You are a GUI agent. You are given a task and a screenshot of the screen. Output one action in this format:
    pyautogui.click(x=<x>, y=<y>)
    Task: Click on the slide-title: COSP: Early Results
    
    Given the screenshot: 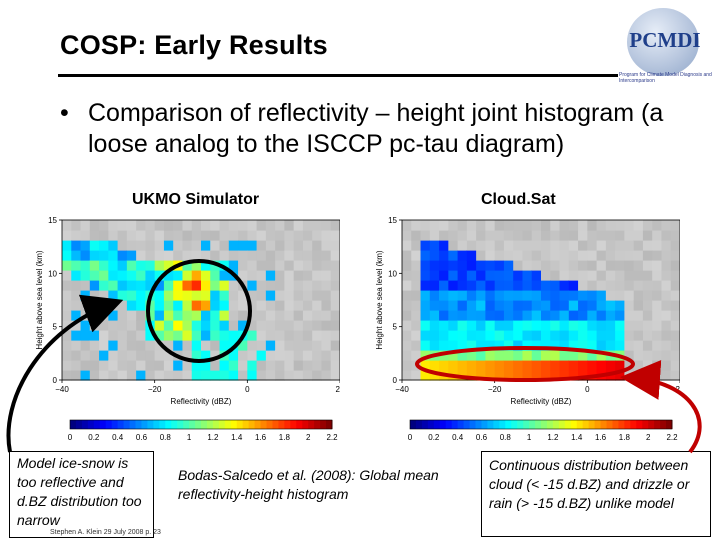 What is the action you would take?
    pyautogui.click(x=194, y=45)
    